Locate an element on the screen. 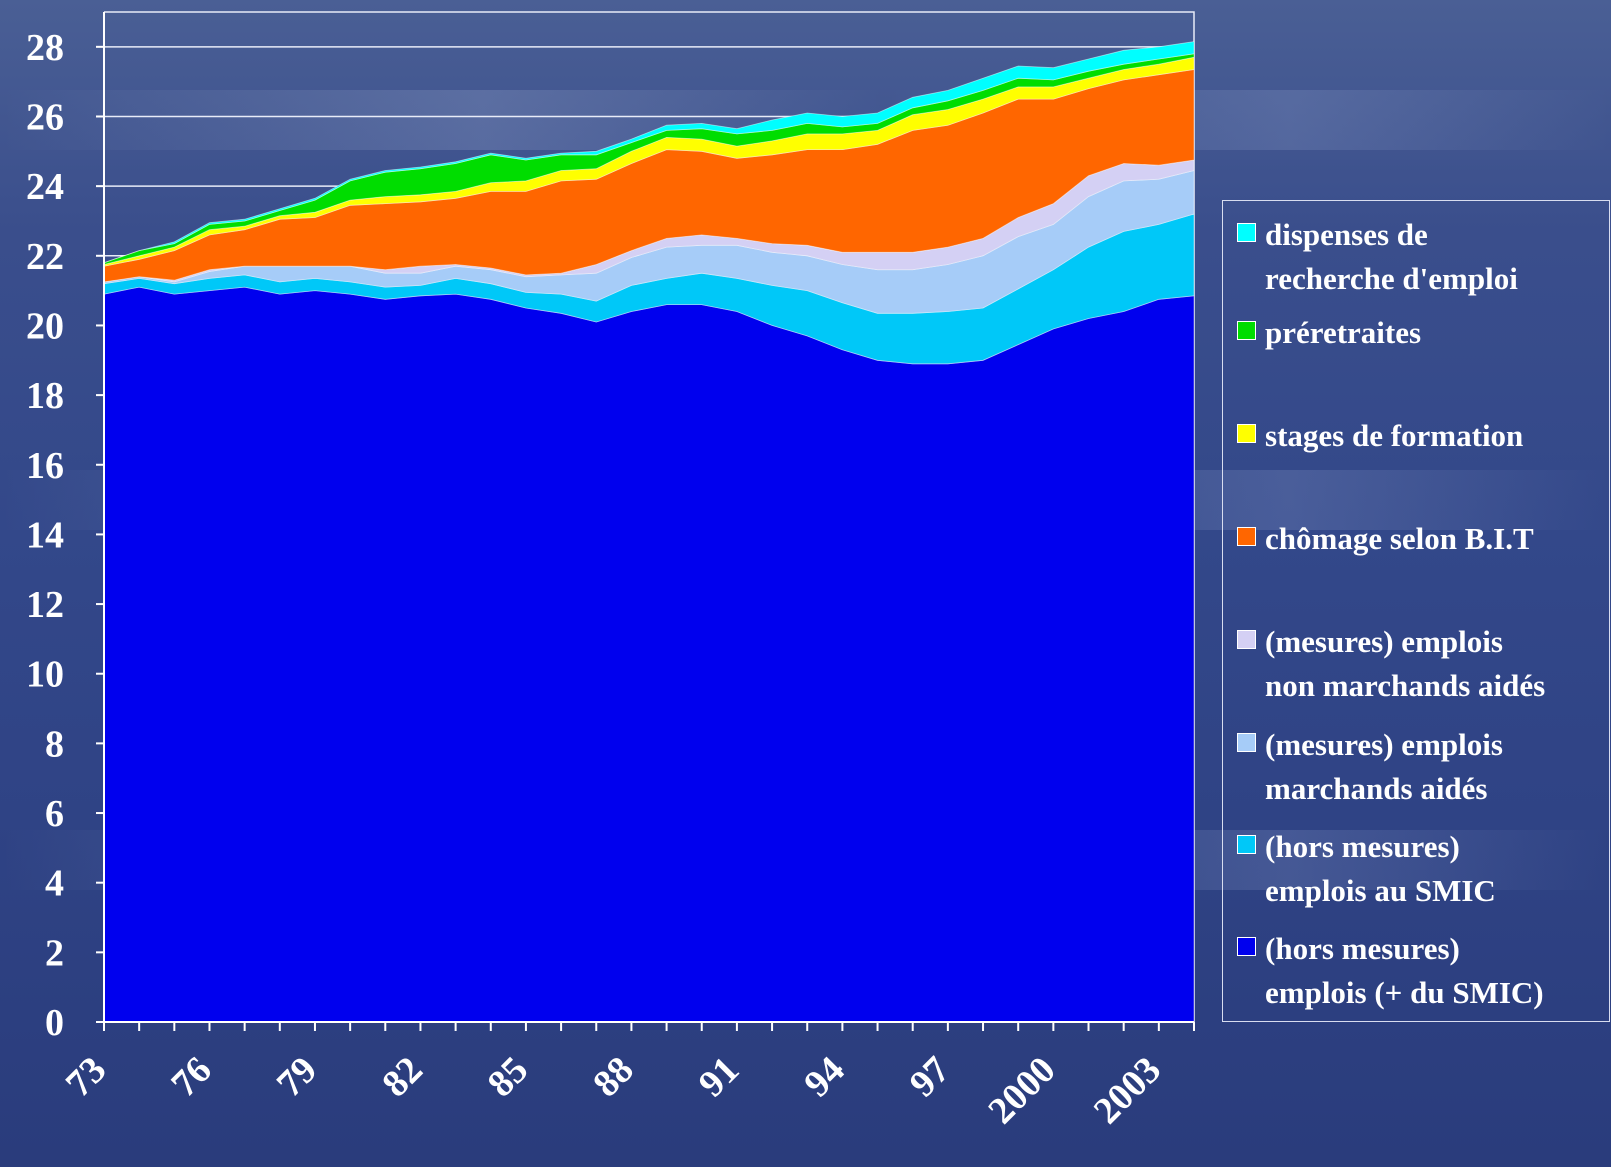  legend-swatch-yellow is located at coordinates (1246, 433).